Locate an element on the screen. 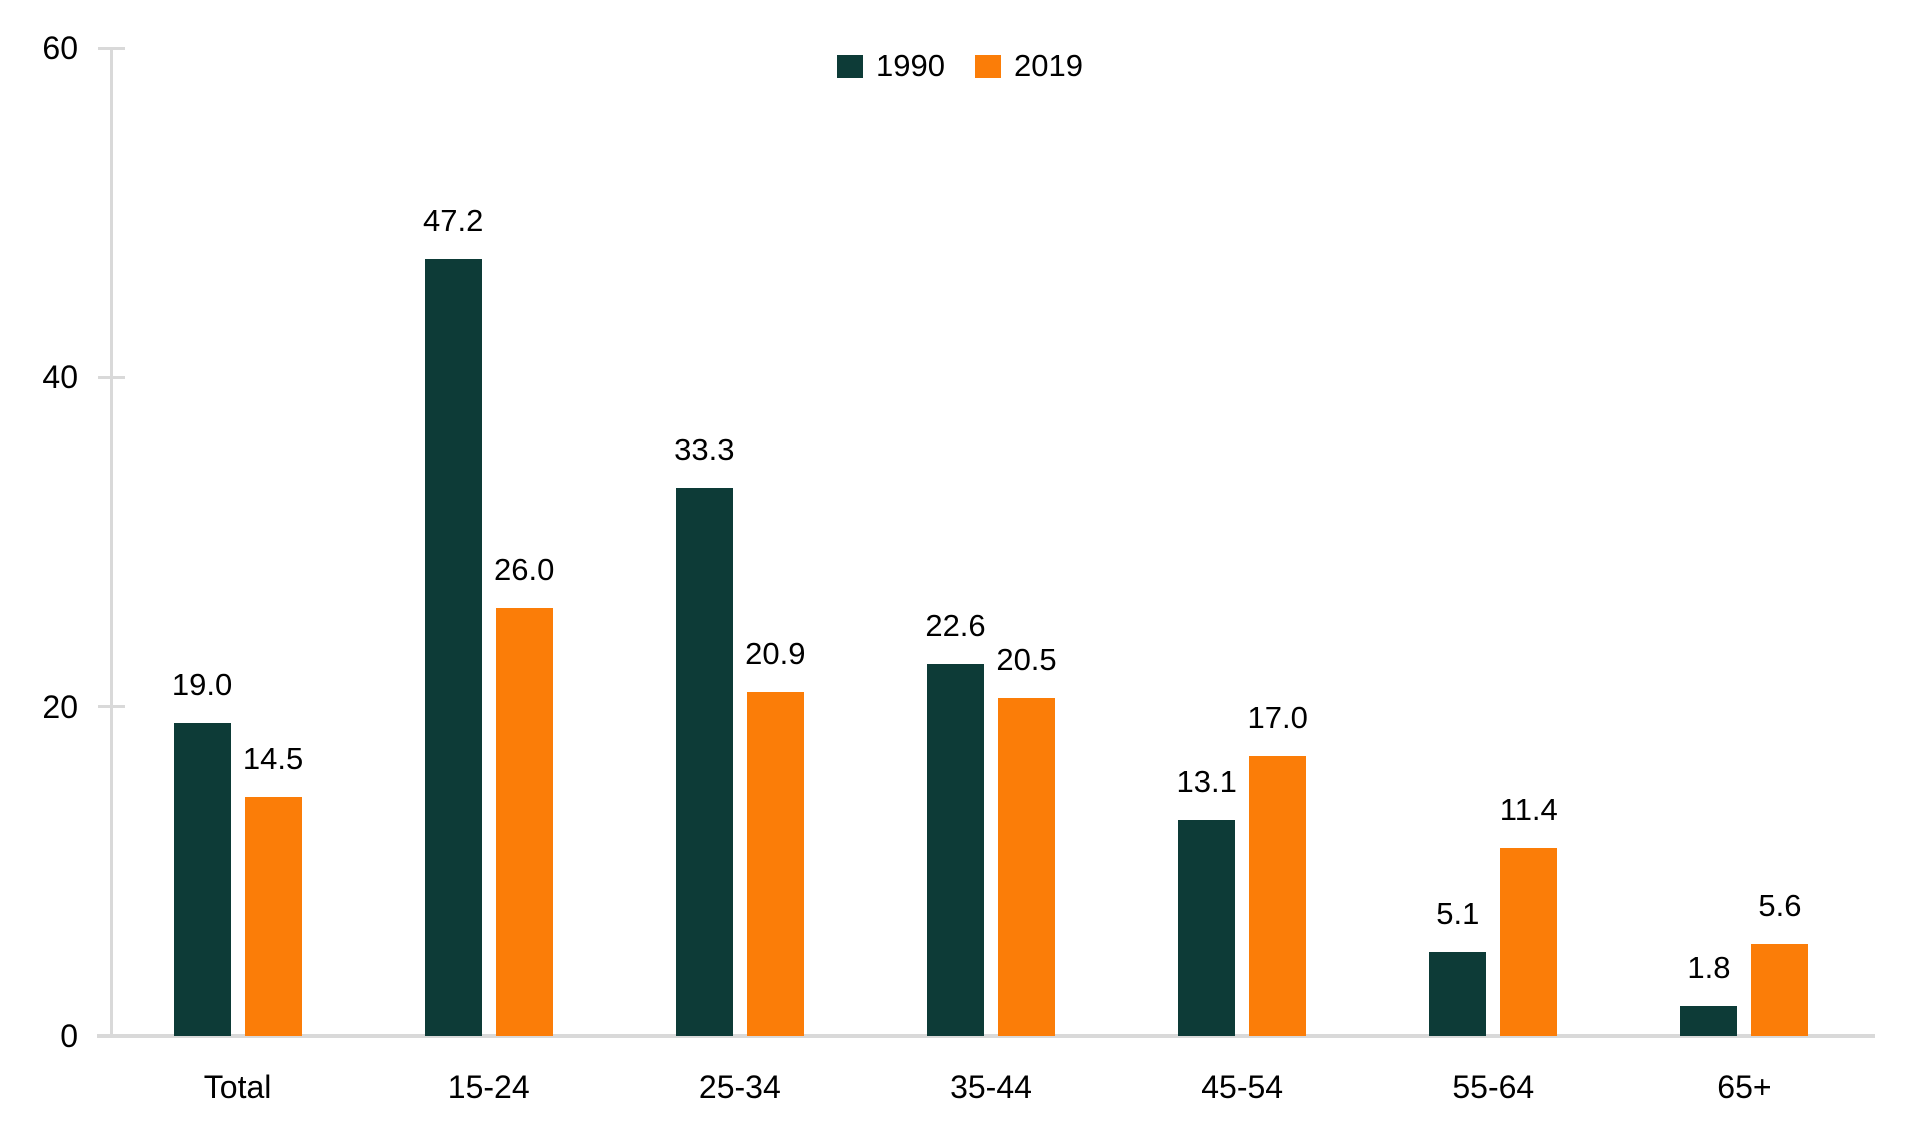 The image size is (1920, 1146). data-label-1990-55-64: 5.1 is located at coordinates (1458, 914).